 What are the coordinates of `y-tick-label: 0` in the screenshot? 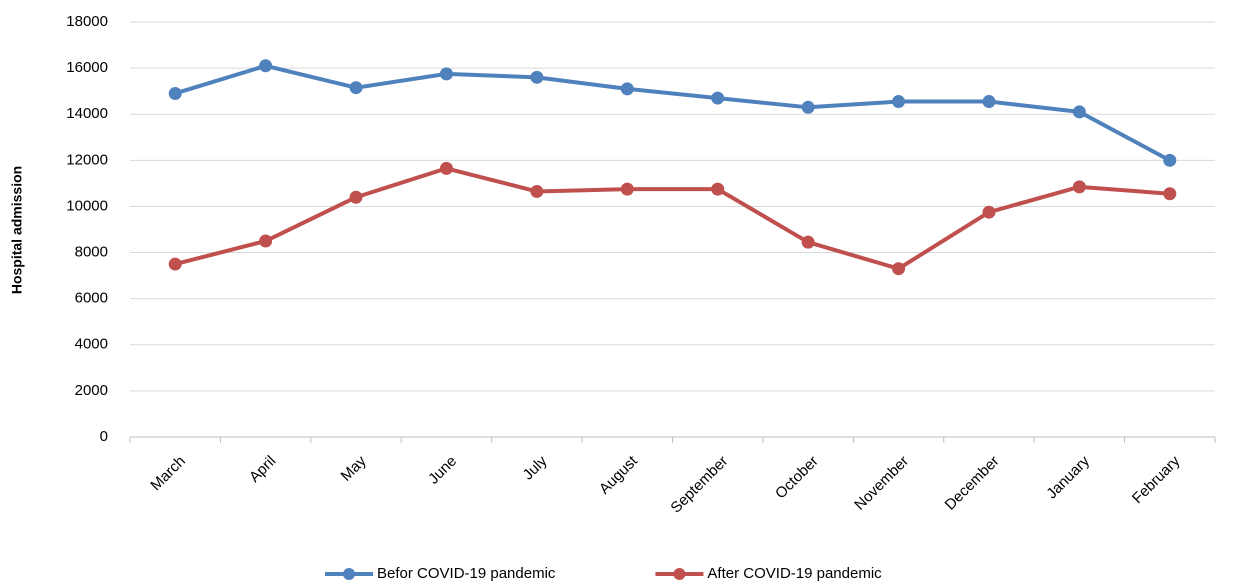 It's located at (104, 436).